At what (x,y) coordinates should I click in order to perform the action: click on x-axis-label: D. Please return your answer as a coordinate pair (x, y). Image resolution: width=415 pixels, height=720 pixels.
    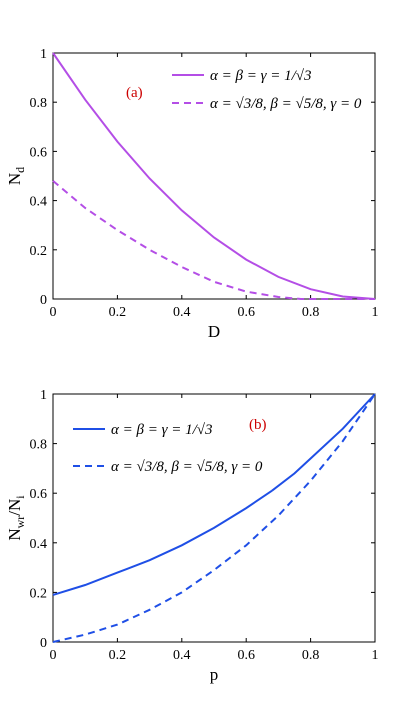
    Looking at the image, I should click on (214, 331).